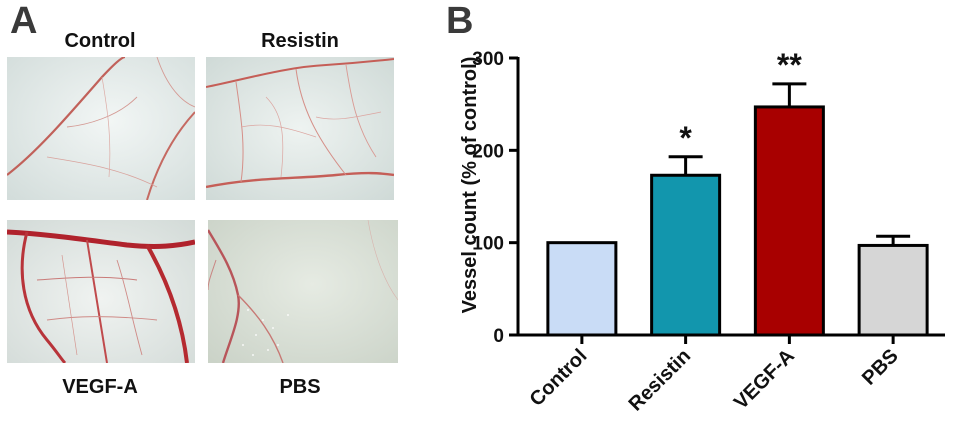 This screenshot has height=433, width=958. Describe the element at coordinates (559, 378) in the screenshot. I see `x-tick-label-control: Control` at that location.